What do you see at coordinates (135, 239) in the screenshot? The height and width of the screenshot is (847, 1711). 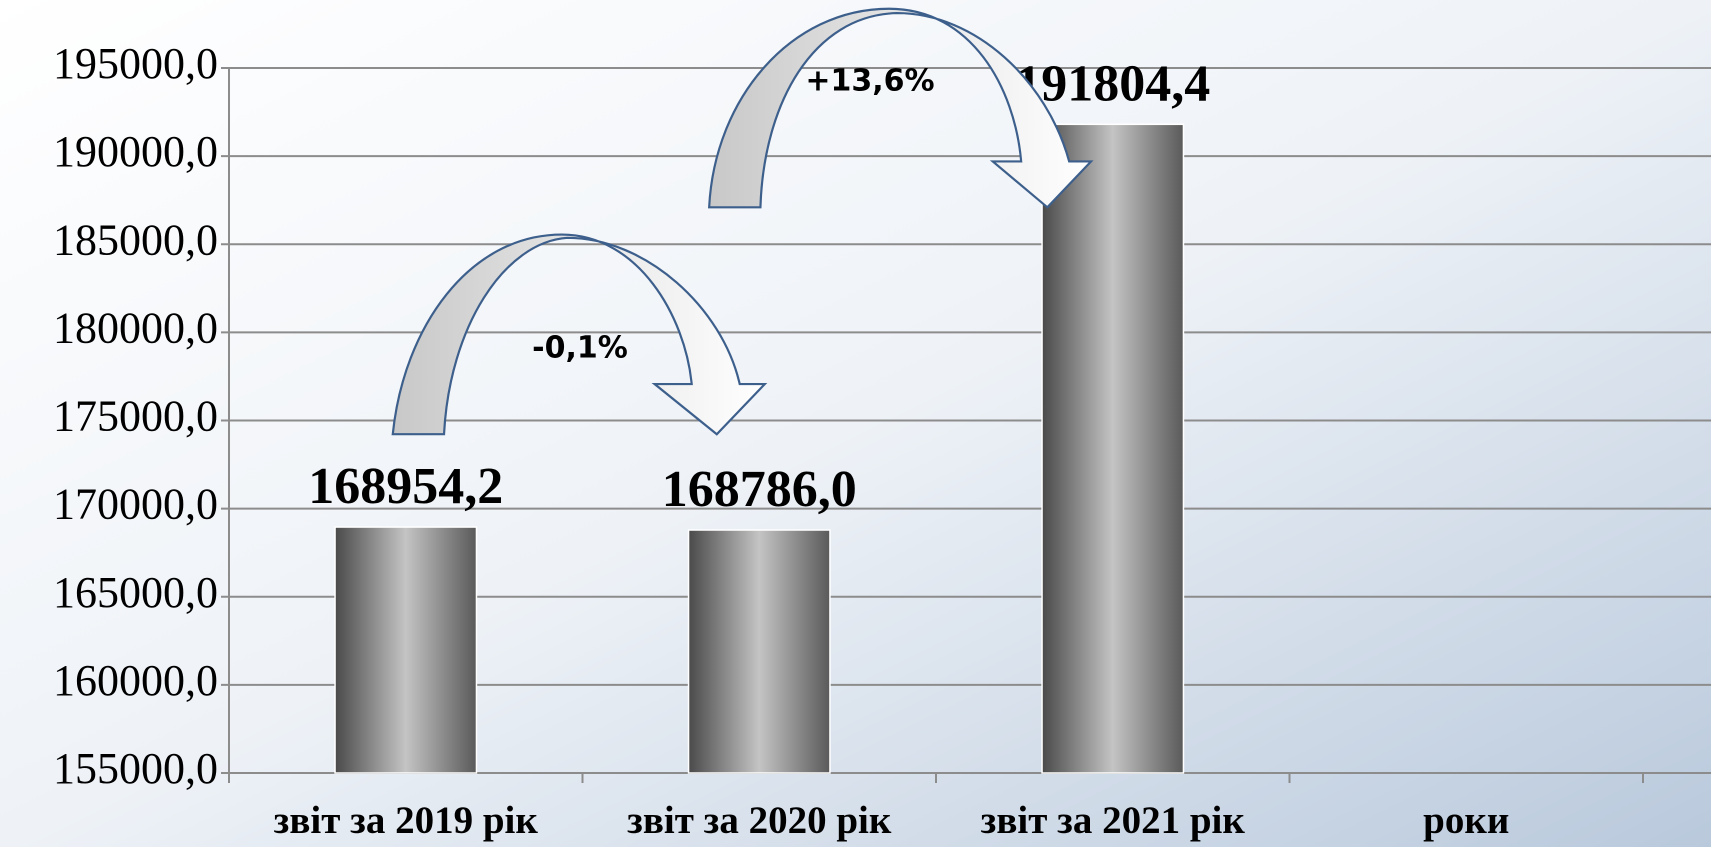 I see `y-tick-label: 185000,0` at bounding box center [135, 239].